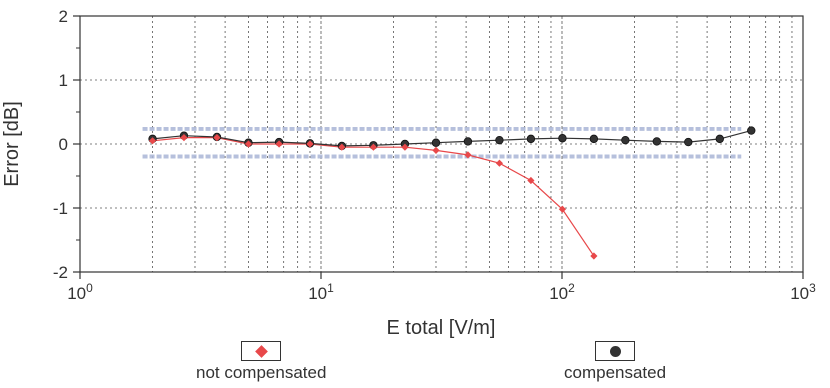 Image resolution: width=830 pixels, height=388 pixels. Describe the element at coordinates (321, 292) in the screenshot. I see `x-tick-label: 10¹` at that location.